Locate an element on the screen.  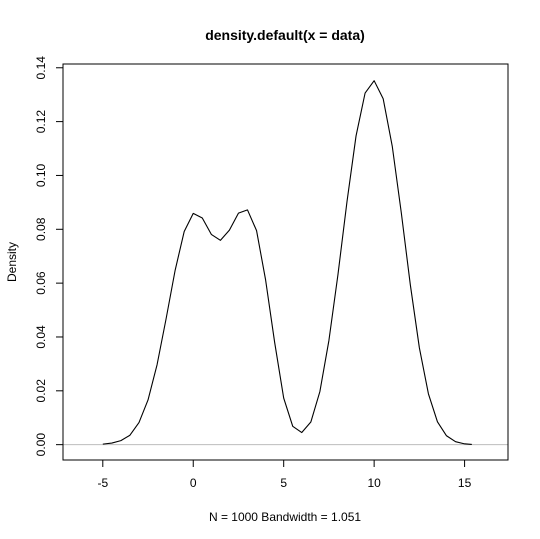
y-tick-label: 0.08 is located at coordinates (41, 229).